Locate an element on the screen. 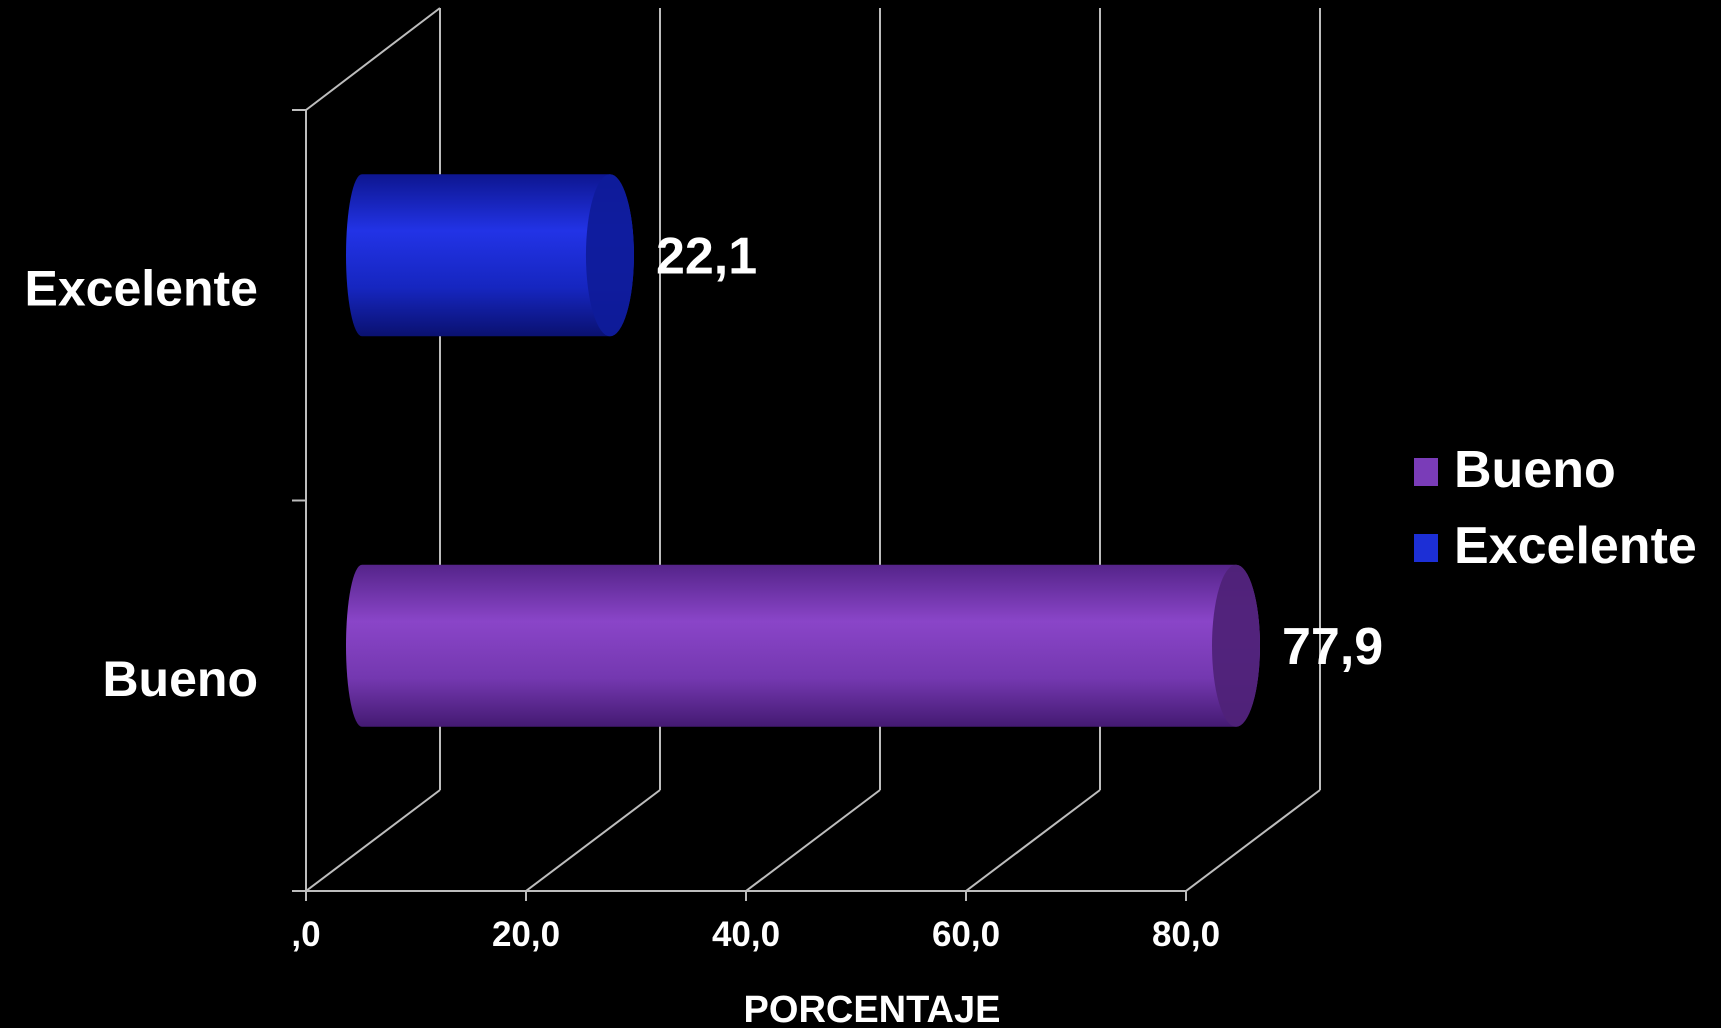 The width and height of the screenshot is (1721, 1028). bar-excelente is located at coordinates (490, 255).